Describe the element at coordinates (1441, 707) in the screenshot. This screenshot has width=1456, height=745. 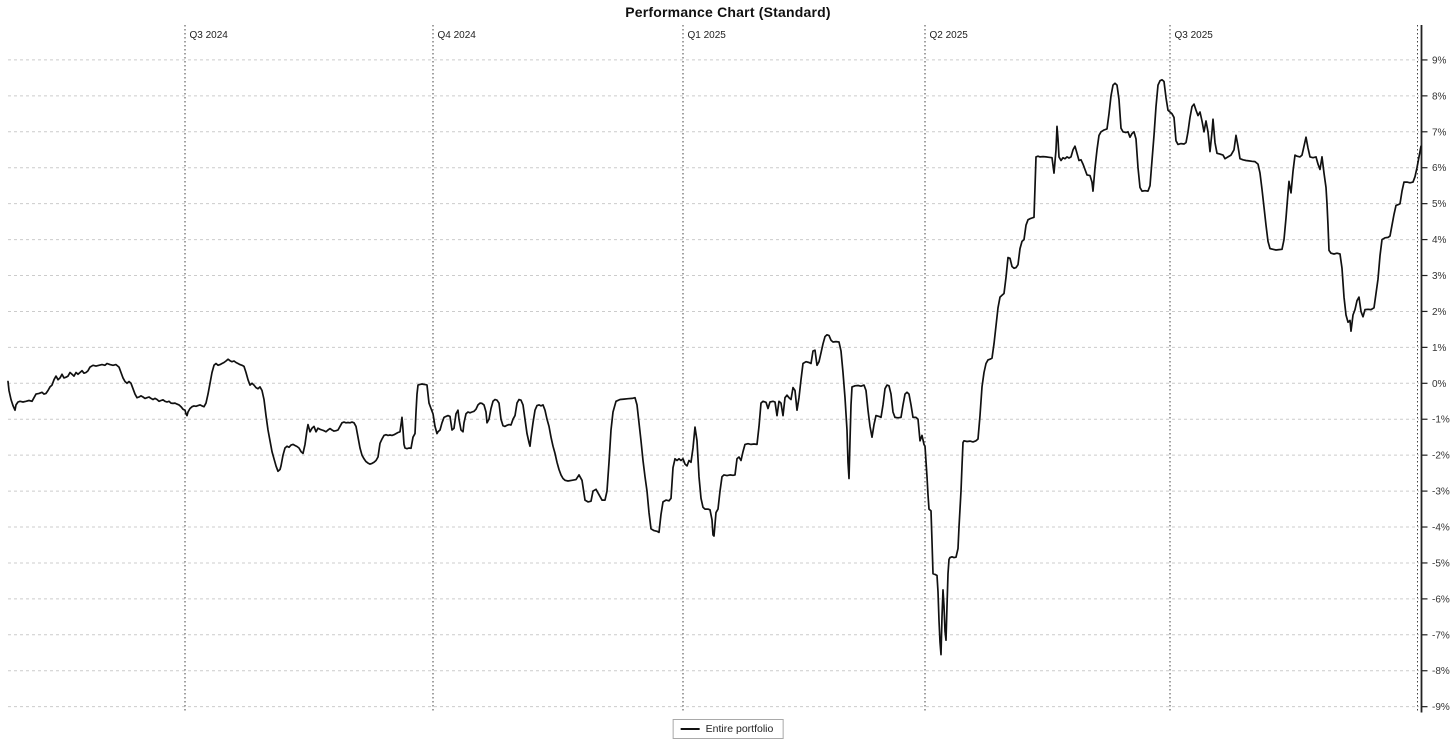
I see `y-axis-tick-label: -9%` at that location.